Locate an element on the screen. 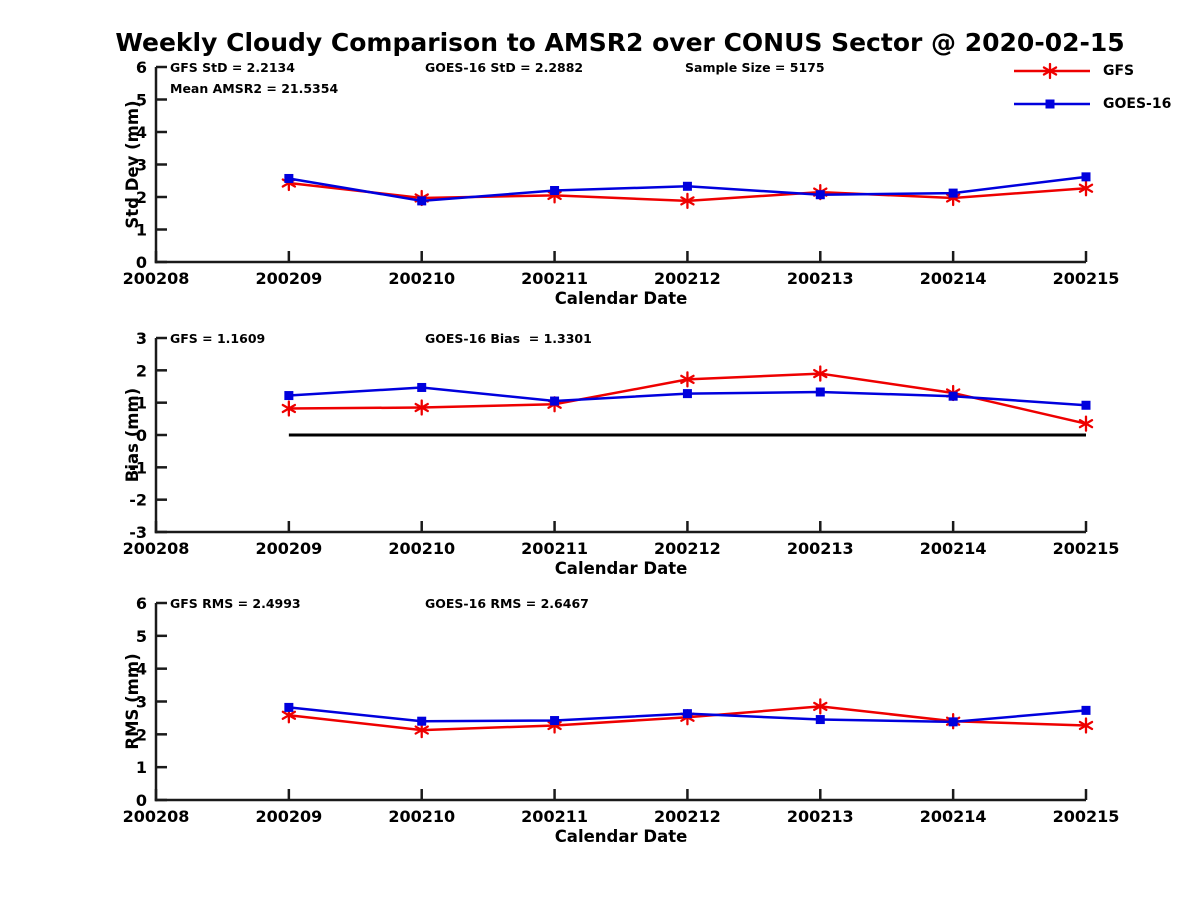 The width and height of the screenshot is (1200, 900). legend: GFS GOES-16 is located at coordinates (1091, 93).